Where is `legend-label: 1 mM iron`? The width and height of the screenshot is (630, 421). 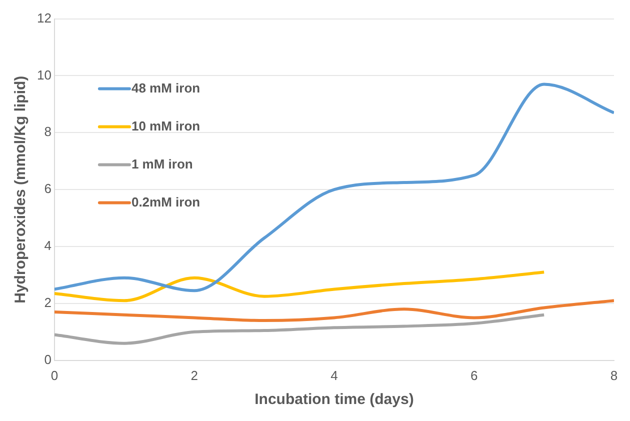
legend-label: 1 mM iron is located at coordinates (162, 164).